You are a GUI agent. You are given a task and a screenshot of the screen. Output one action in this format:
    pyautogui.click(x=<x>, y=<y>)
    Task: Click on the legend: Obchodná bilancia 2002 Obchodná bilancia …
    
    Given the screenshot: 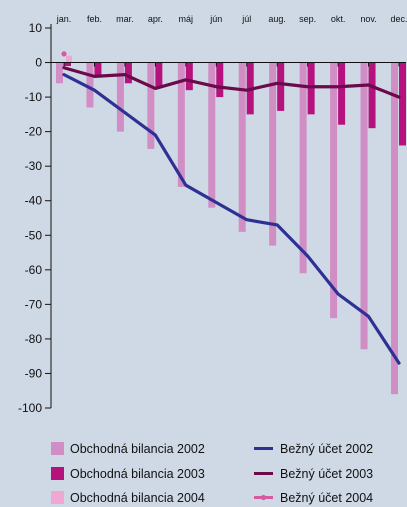 What is the action you would take?
    pyautogui.click(x=212, y=473)
    